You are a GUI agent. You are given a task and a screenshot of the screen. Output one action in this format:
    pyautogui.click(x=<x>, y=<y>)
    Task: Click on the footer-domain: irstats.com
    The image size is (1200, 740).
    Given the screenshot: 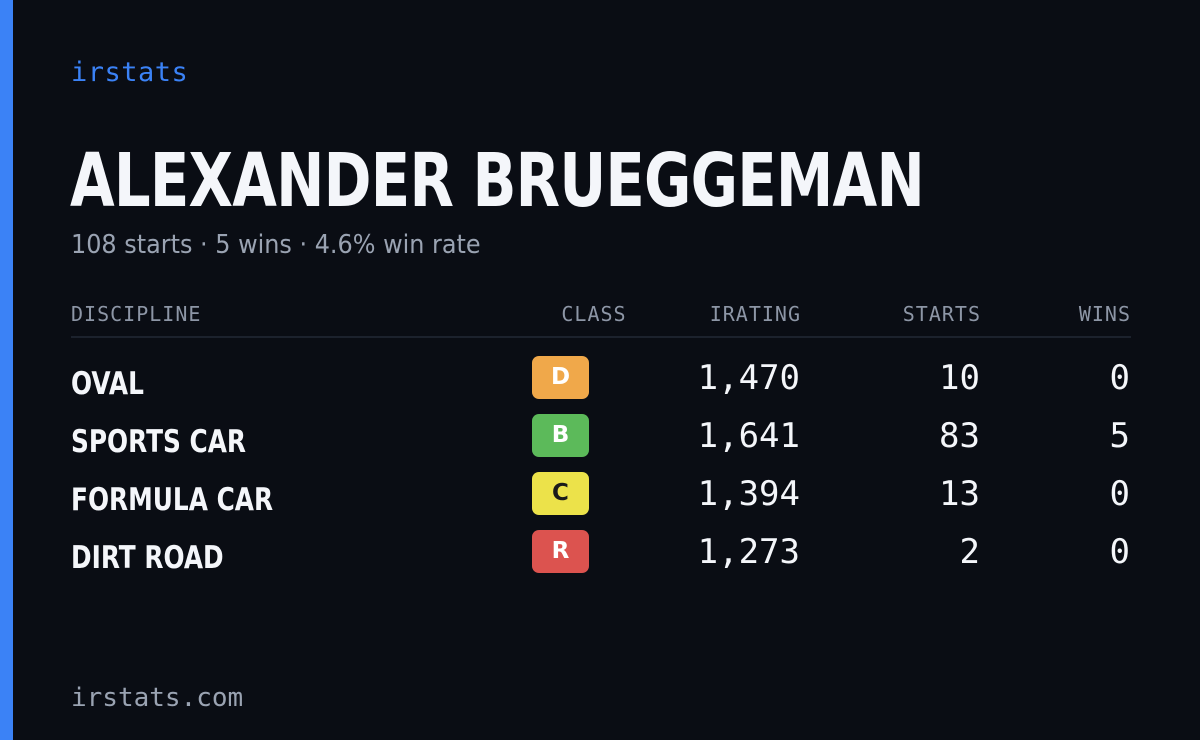 What is the action you would take?
    pyautogui.click(x=157, y=698)
    